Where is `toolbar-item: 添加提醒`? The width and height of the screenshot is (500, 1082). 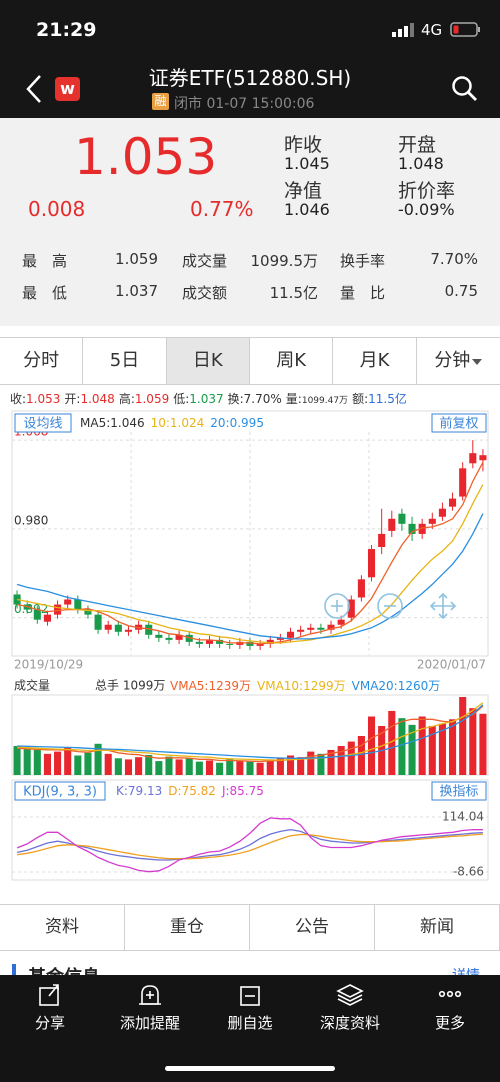 toolbar-item: 添加提醒 is located at coordinates (149, 1023).